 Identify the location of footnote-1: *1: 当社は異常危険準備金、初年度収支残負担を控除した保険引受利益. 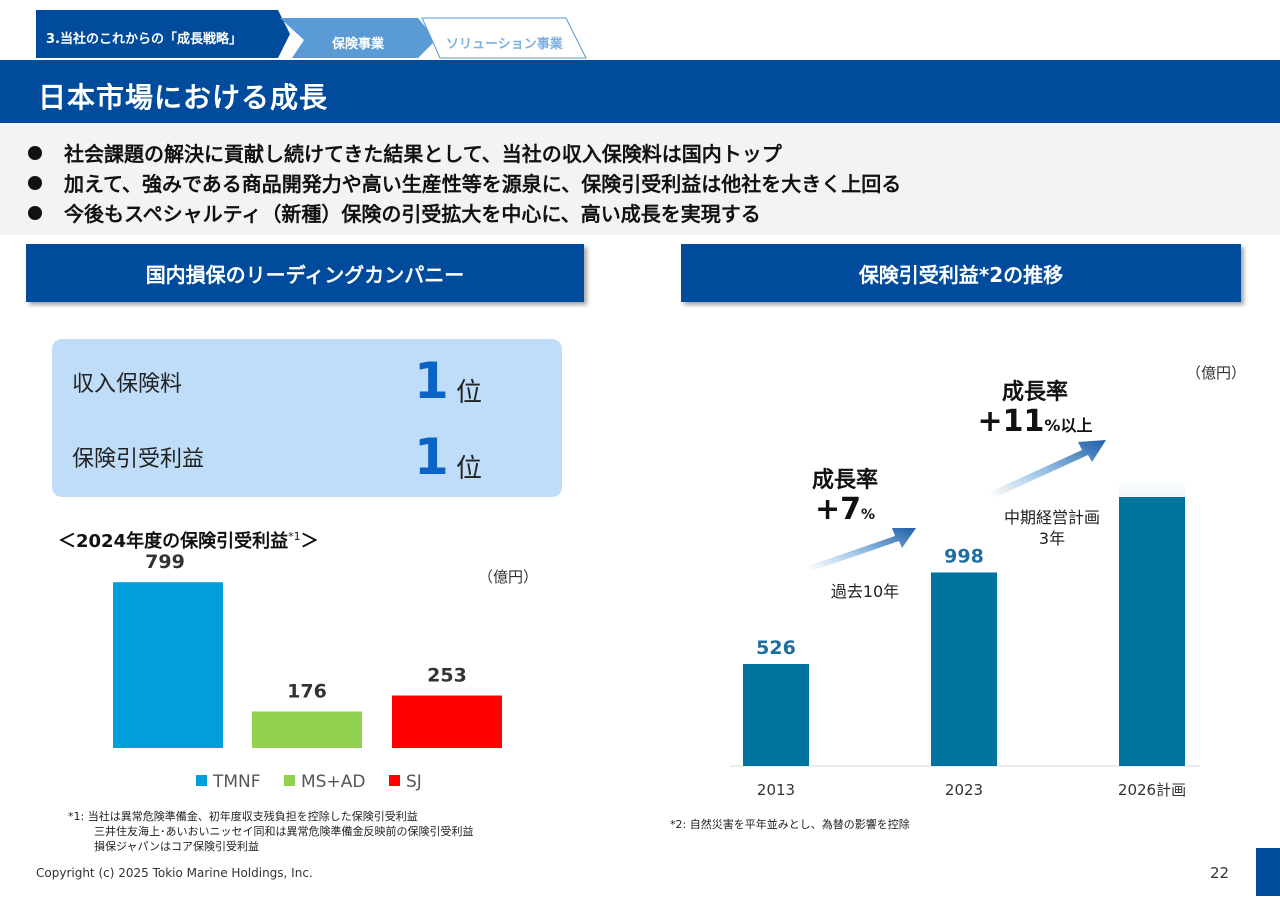
(243, 816).